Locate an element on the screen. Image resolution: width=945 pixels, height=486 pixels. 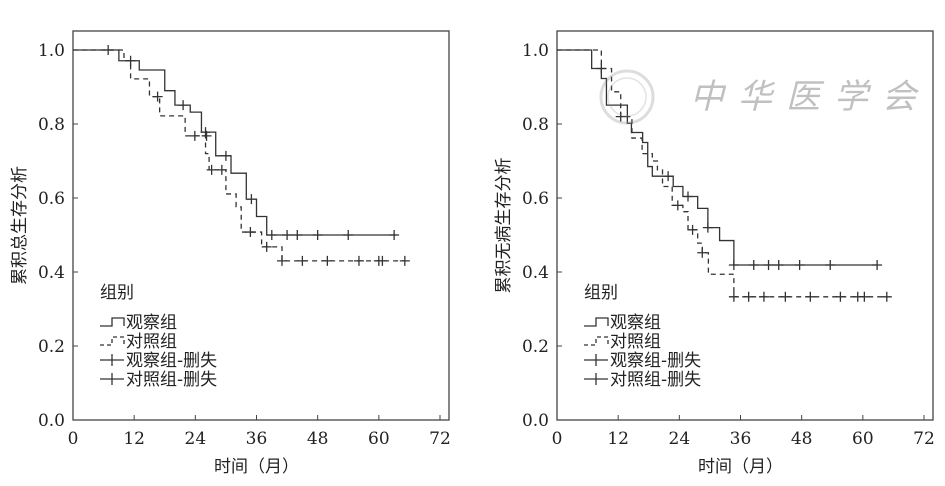
watermark-logo: 中华医学会 is located at coordinates (764, 97).